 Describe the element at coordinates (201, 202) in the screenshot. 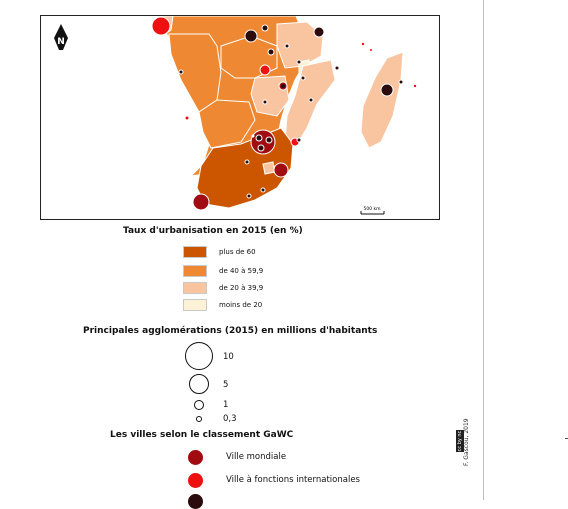

I see `city-cape-town` at that location.